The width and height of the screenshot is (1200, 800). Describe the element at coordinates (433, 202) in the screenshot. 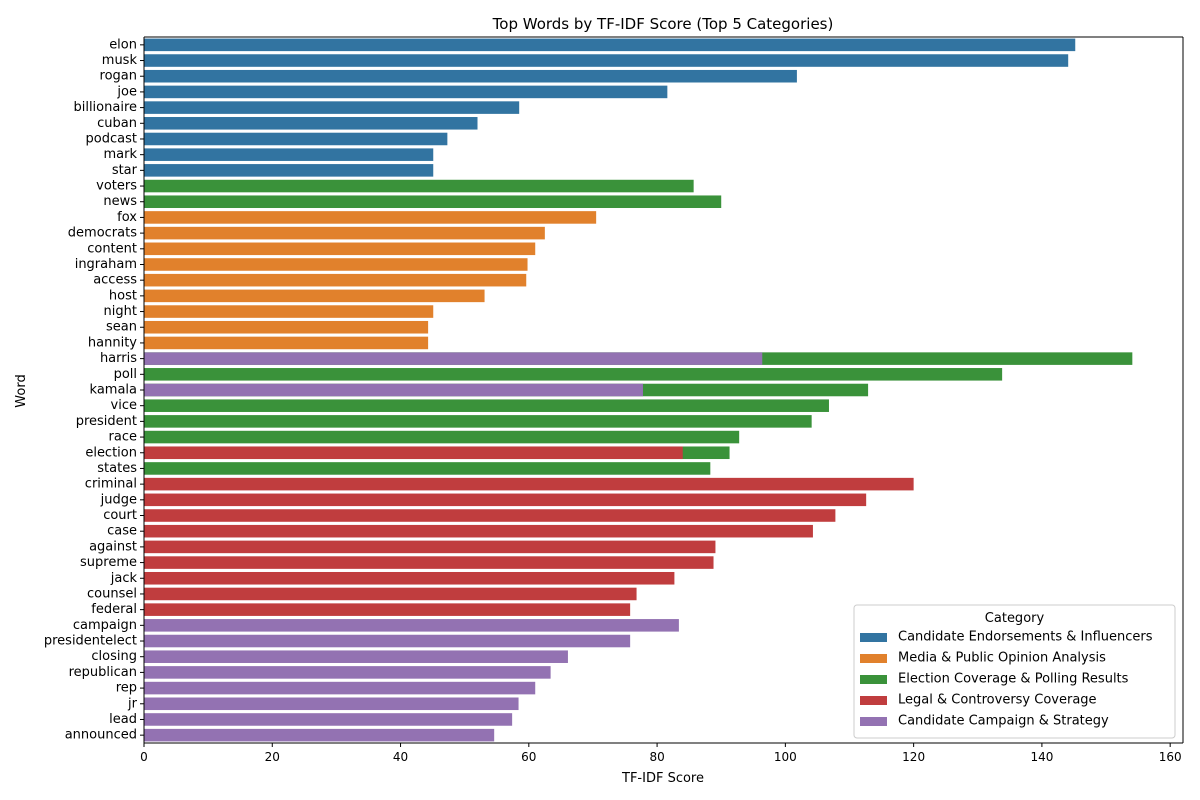

I see `bar-news` at that location.